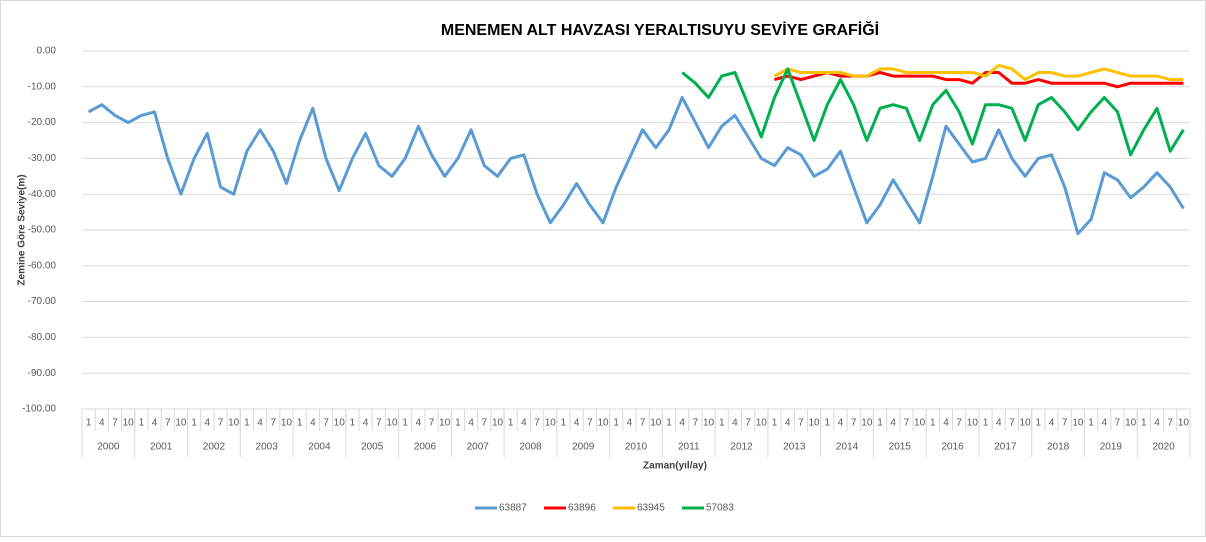 The height and width of the screenshot is (542, 1206). What do you see at coordinates (583, 447) in the screenshot?
I see `x-group-label: 2009` at bounding box center [583, 447].